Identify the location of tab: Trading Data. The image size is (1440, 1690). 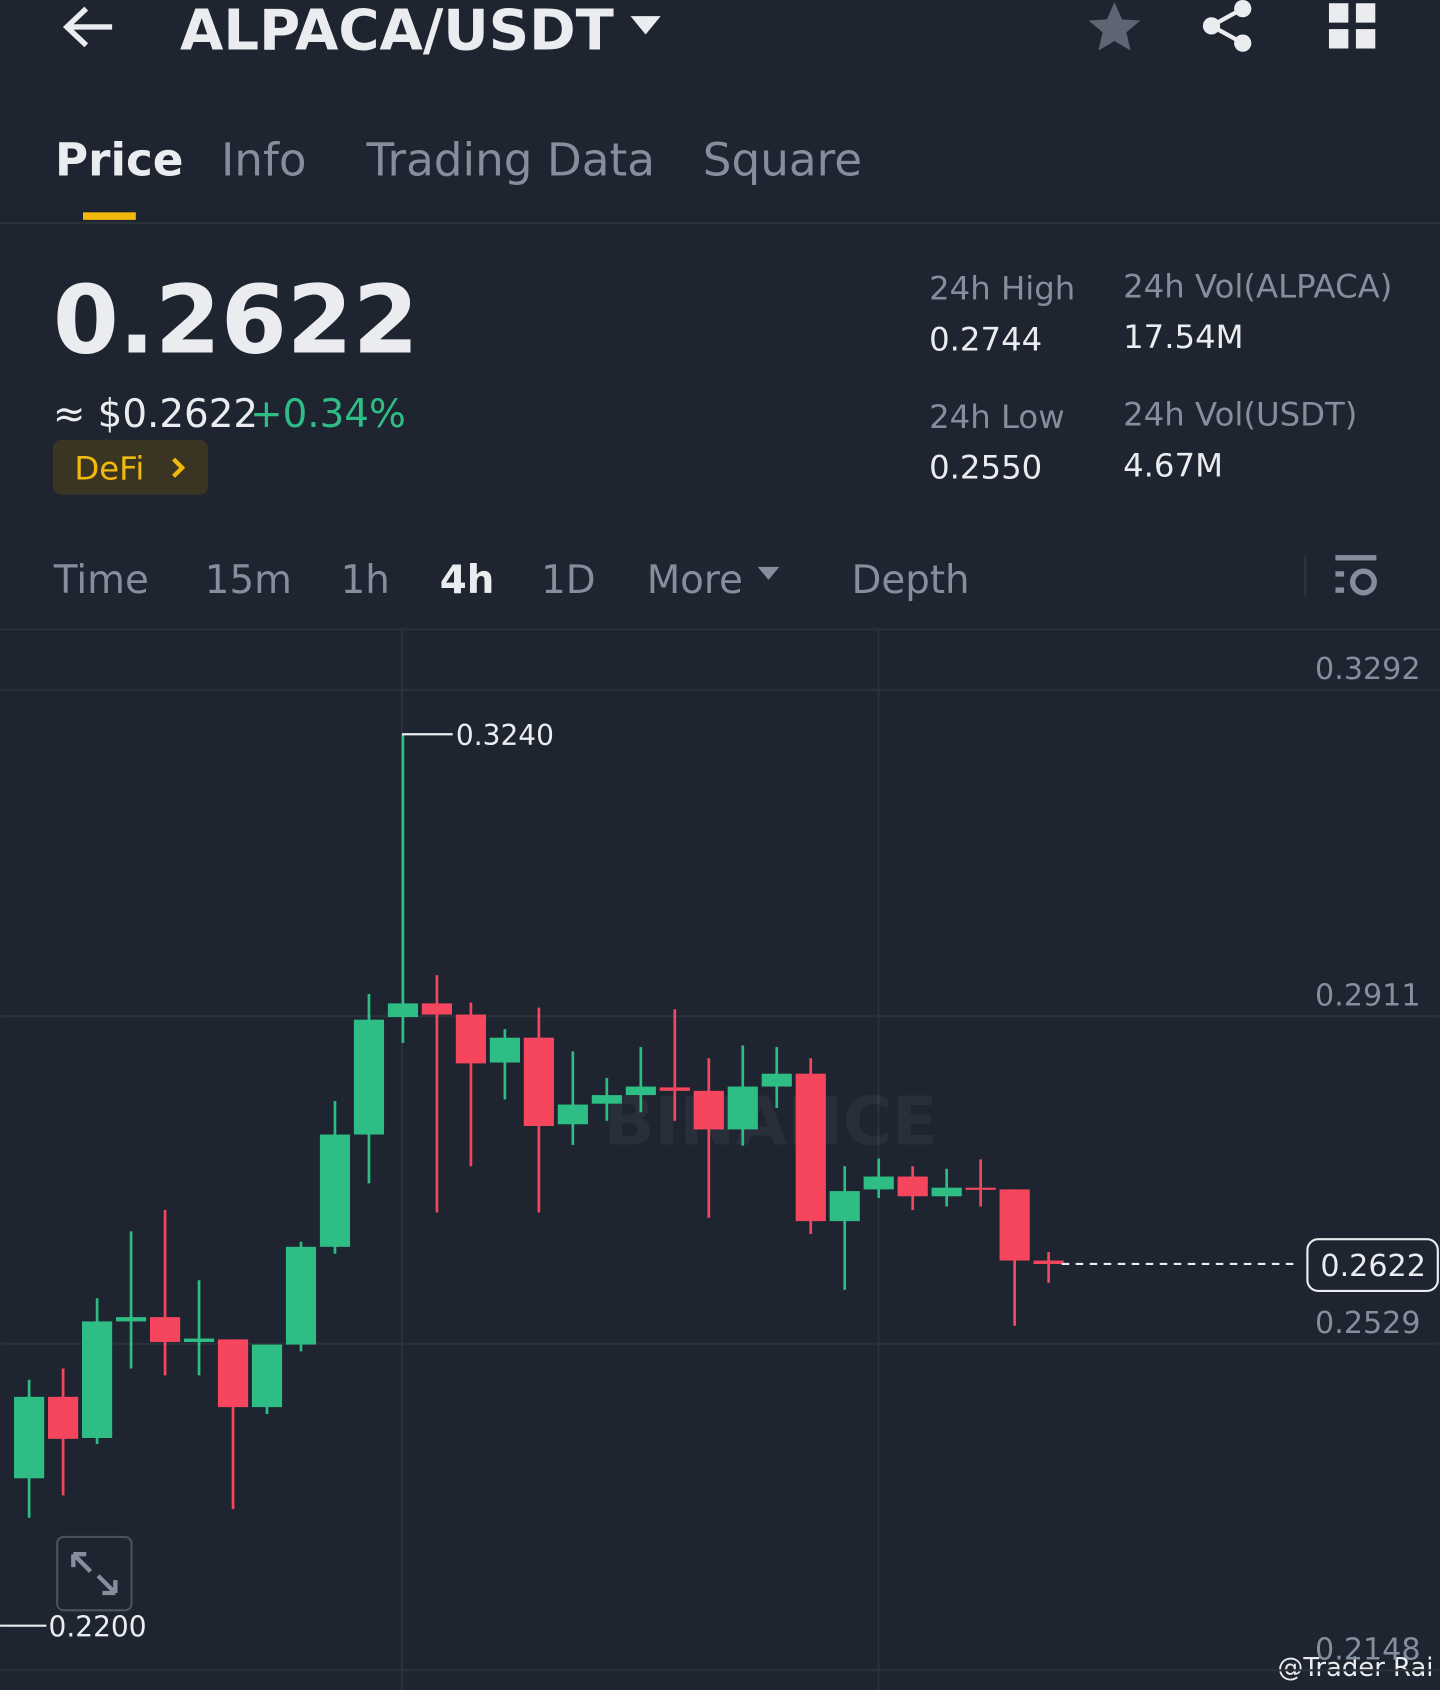
(509, 160).